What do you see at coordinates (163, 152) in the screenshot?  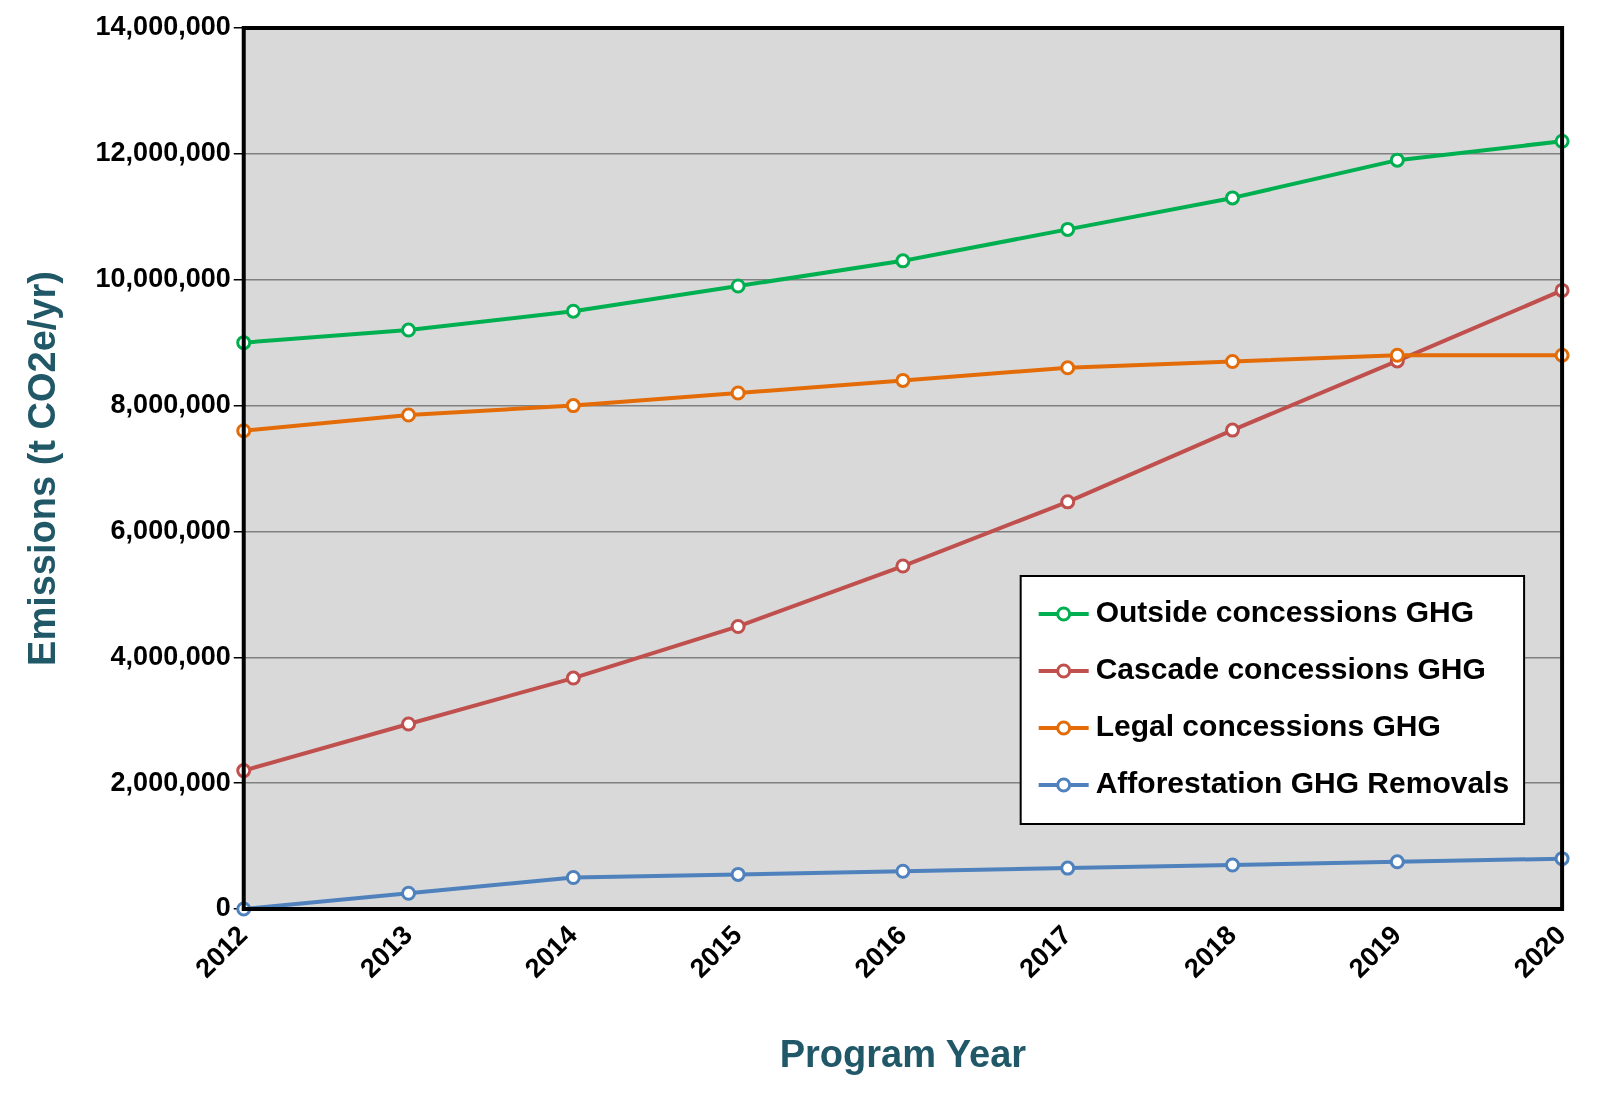 I see `y-tick-label: 12,000,000` at bounding box center [163, 152].